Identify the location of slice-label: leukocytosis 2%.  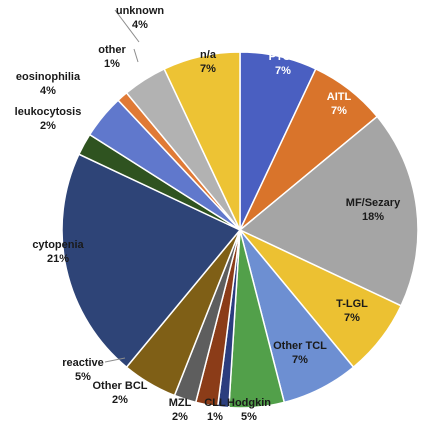
(48, 119).